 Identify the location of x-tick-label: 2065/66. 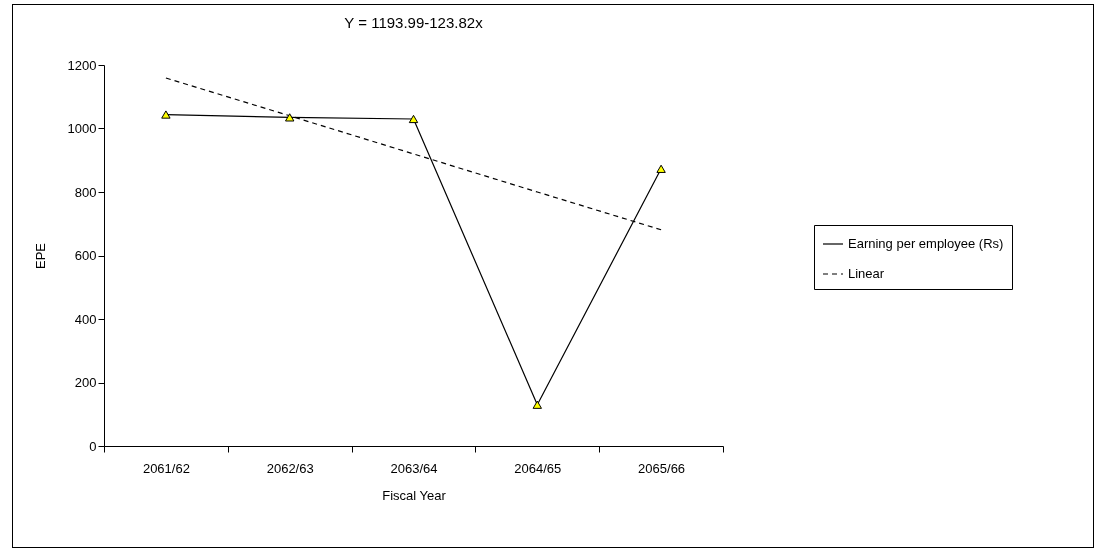
(662, 468).